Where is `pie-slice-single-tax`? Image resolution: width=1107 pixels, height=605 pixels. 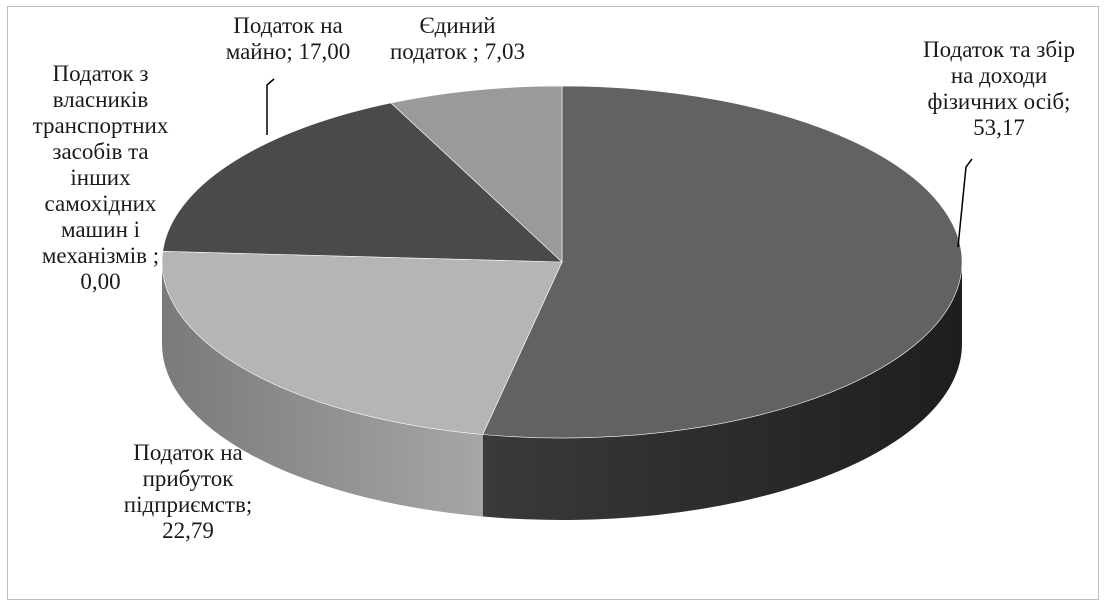 pie-slice-single-tax is located at coordinates (476, 174).